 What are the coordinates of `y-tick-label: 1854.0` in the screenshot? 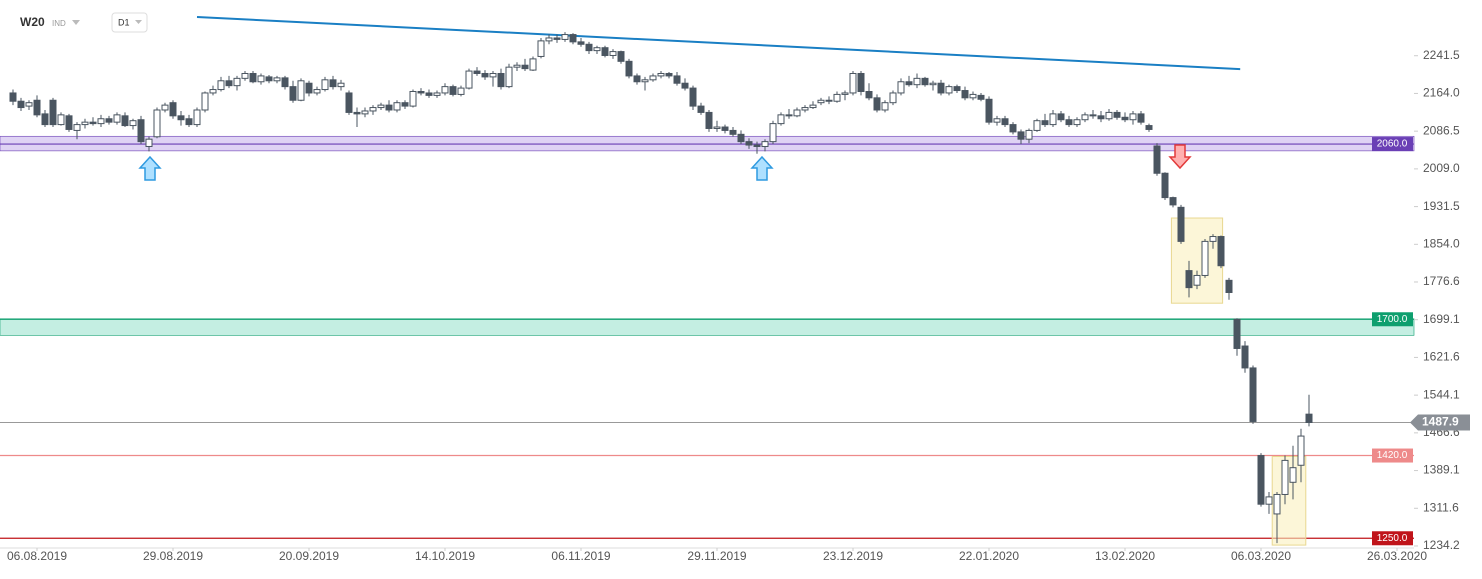 It's located at (1441, 243).